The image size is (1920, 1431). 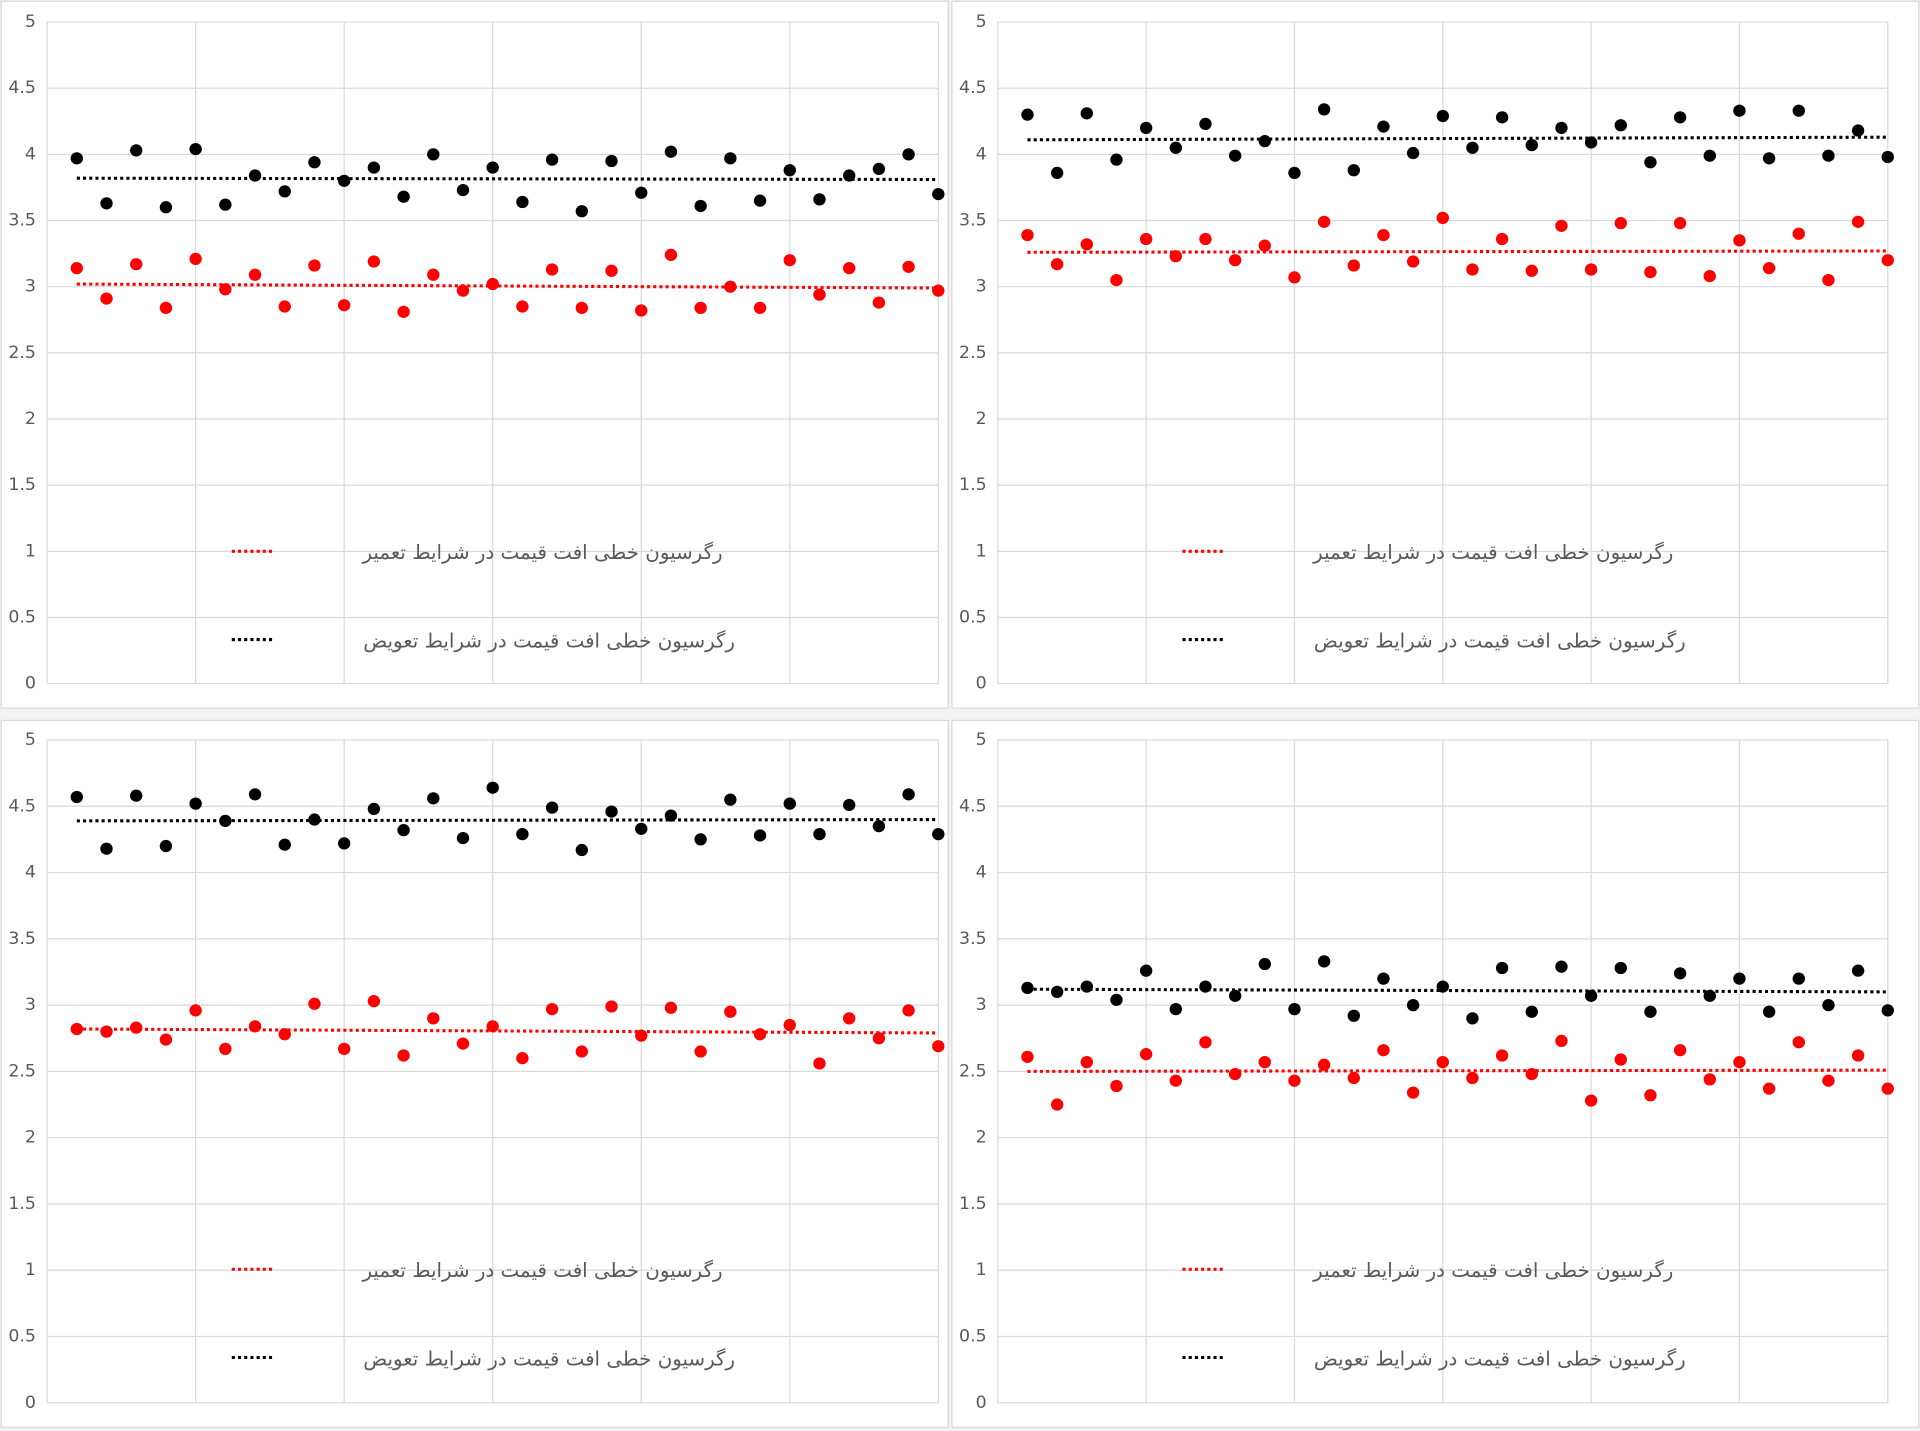 I want to click on y-tick-label: 0, so click(x=981, y=684).